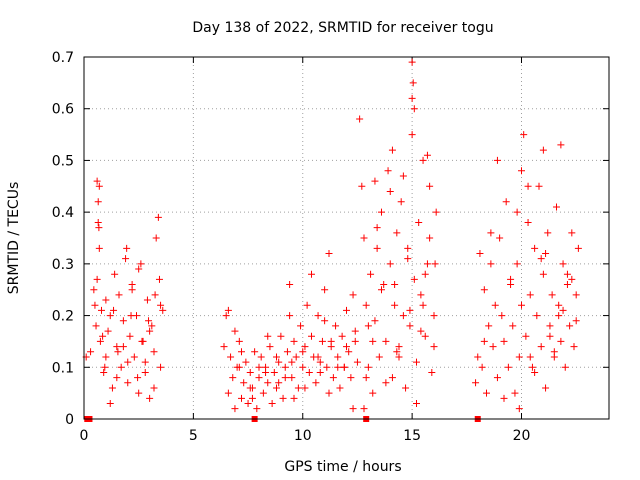 The height and width of the screenshot is (480, 640). Describe the element at coordinates (63, 161) in the screenshot. I see `y-tick-label: 0.5` at that location.